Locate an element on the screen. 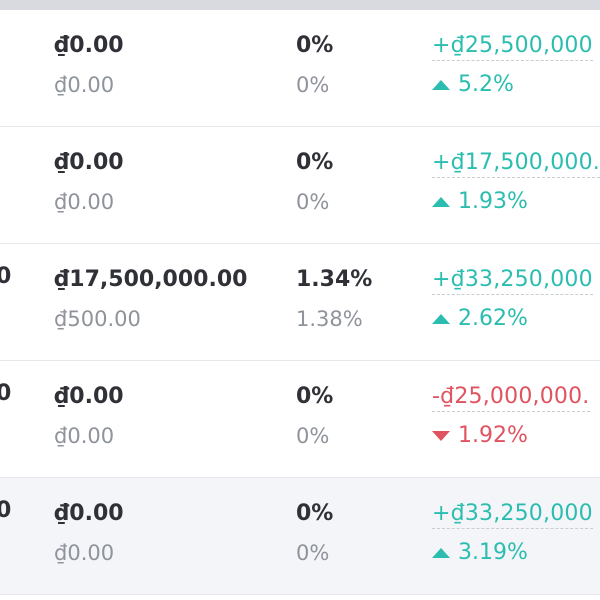 This screenshot has height=600, width=600. change-amount: +₫25,500,000 is located at coordinates (512, 47).